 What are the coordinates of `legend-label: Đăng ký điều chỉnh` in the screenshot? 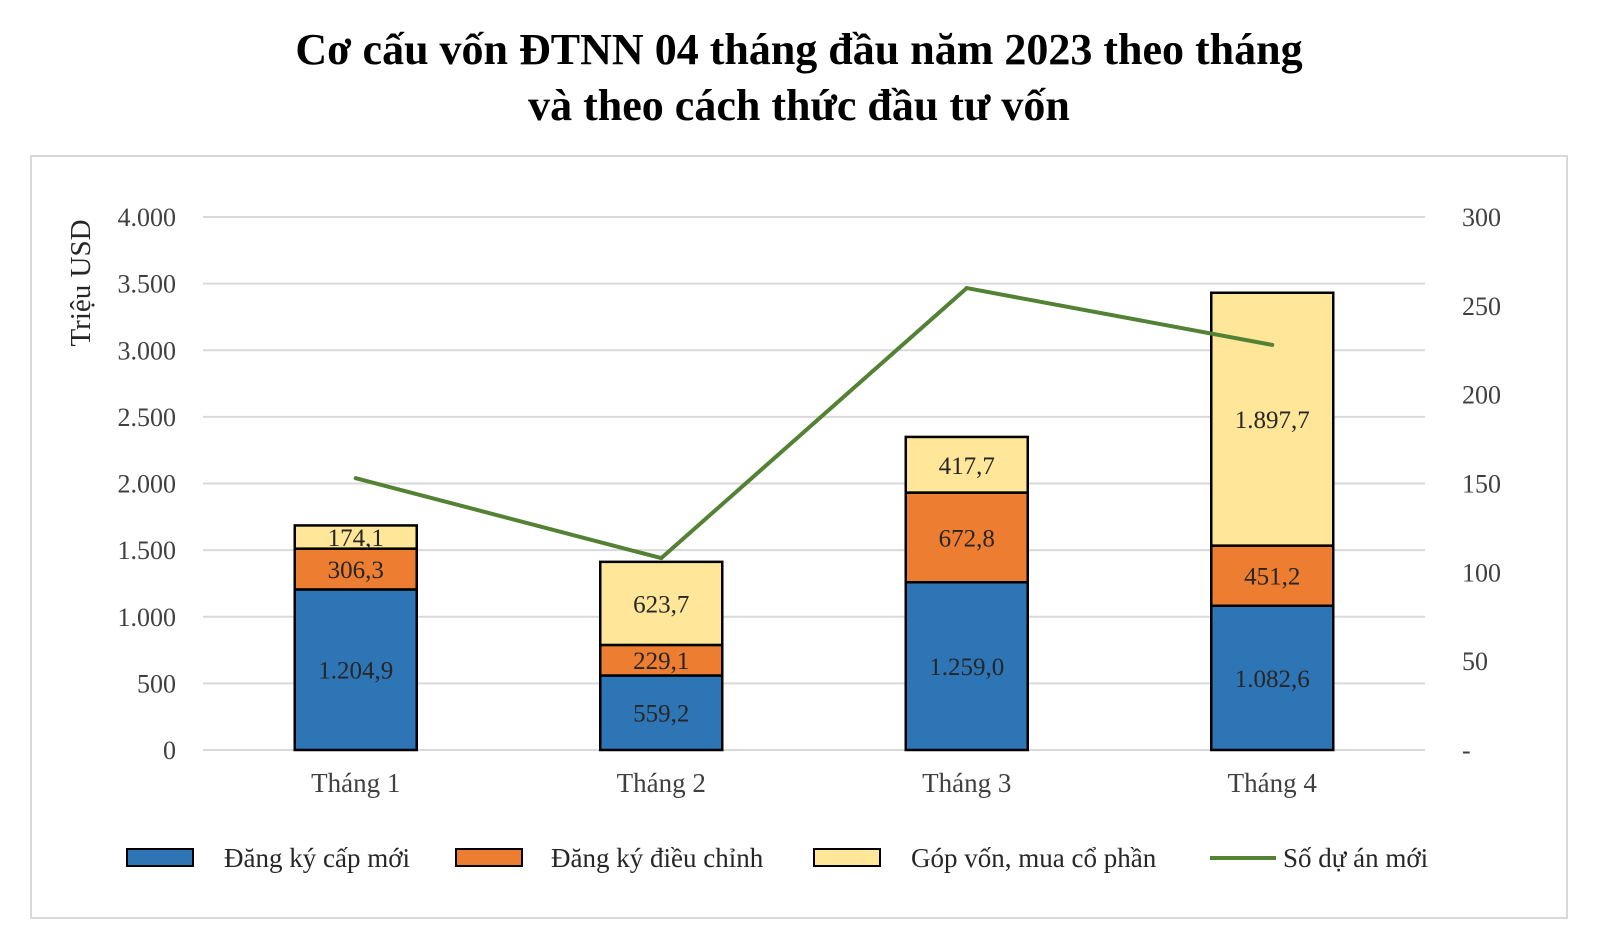 It's located at (657, 858).